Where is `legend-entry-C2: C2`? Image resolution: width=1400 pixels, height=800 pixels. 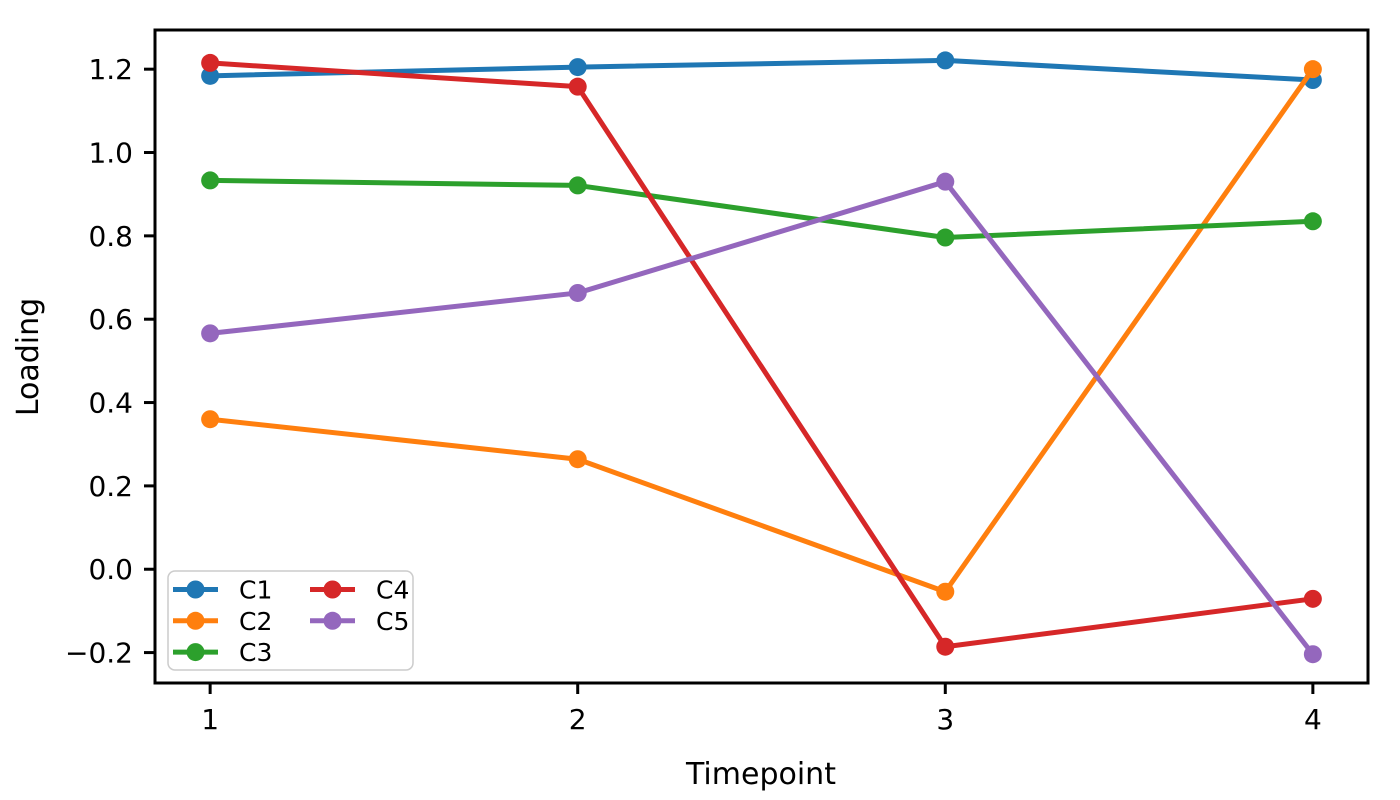 legend-entry-C2: C2 is located at coordinates (222, 621).